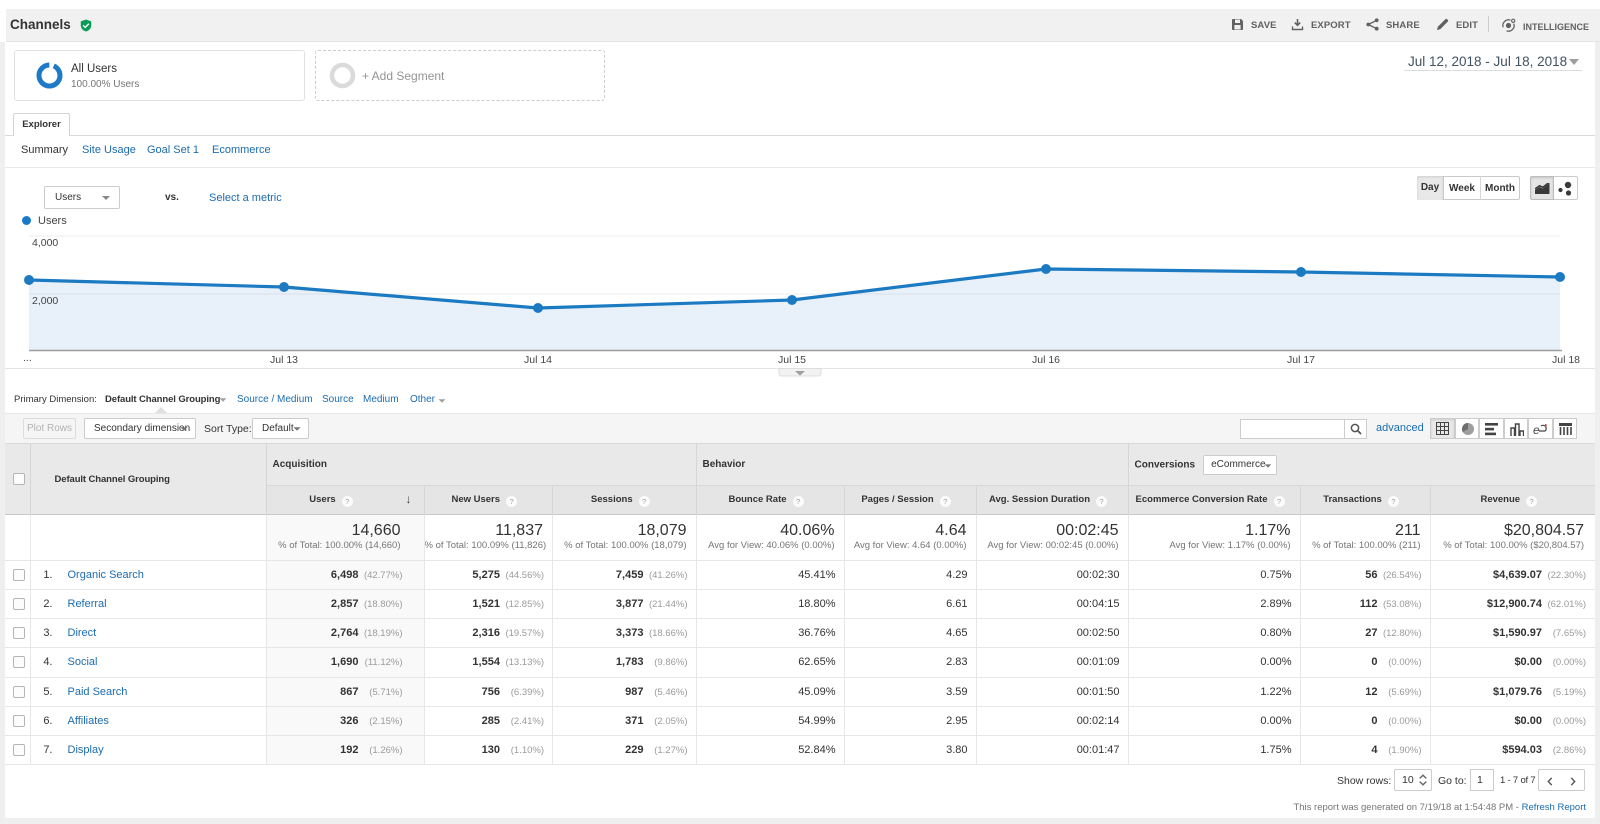  I want to click on svg-text: Jul 17, so click(1301, 360).